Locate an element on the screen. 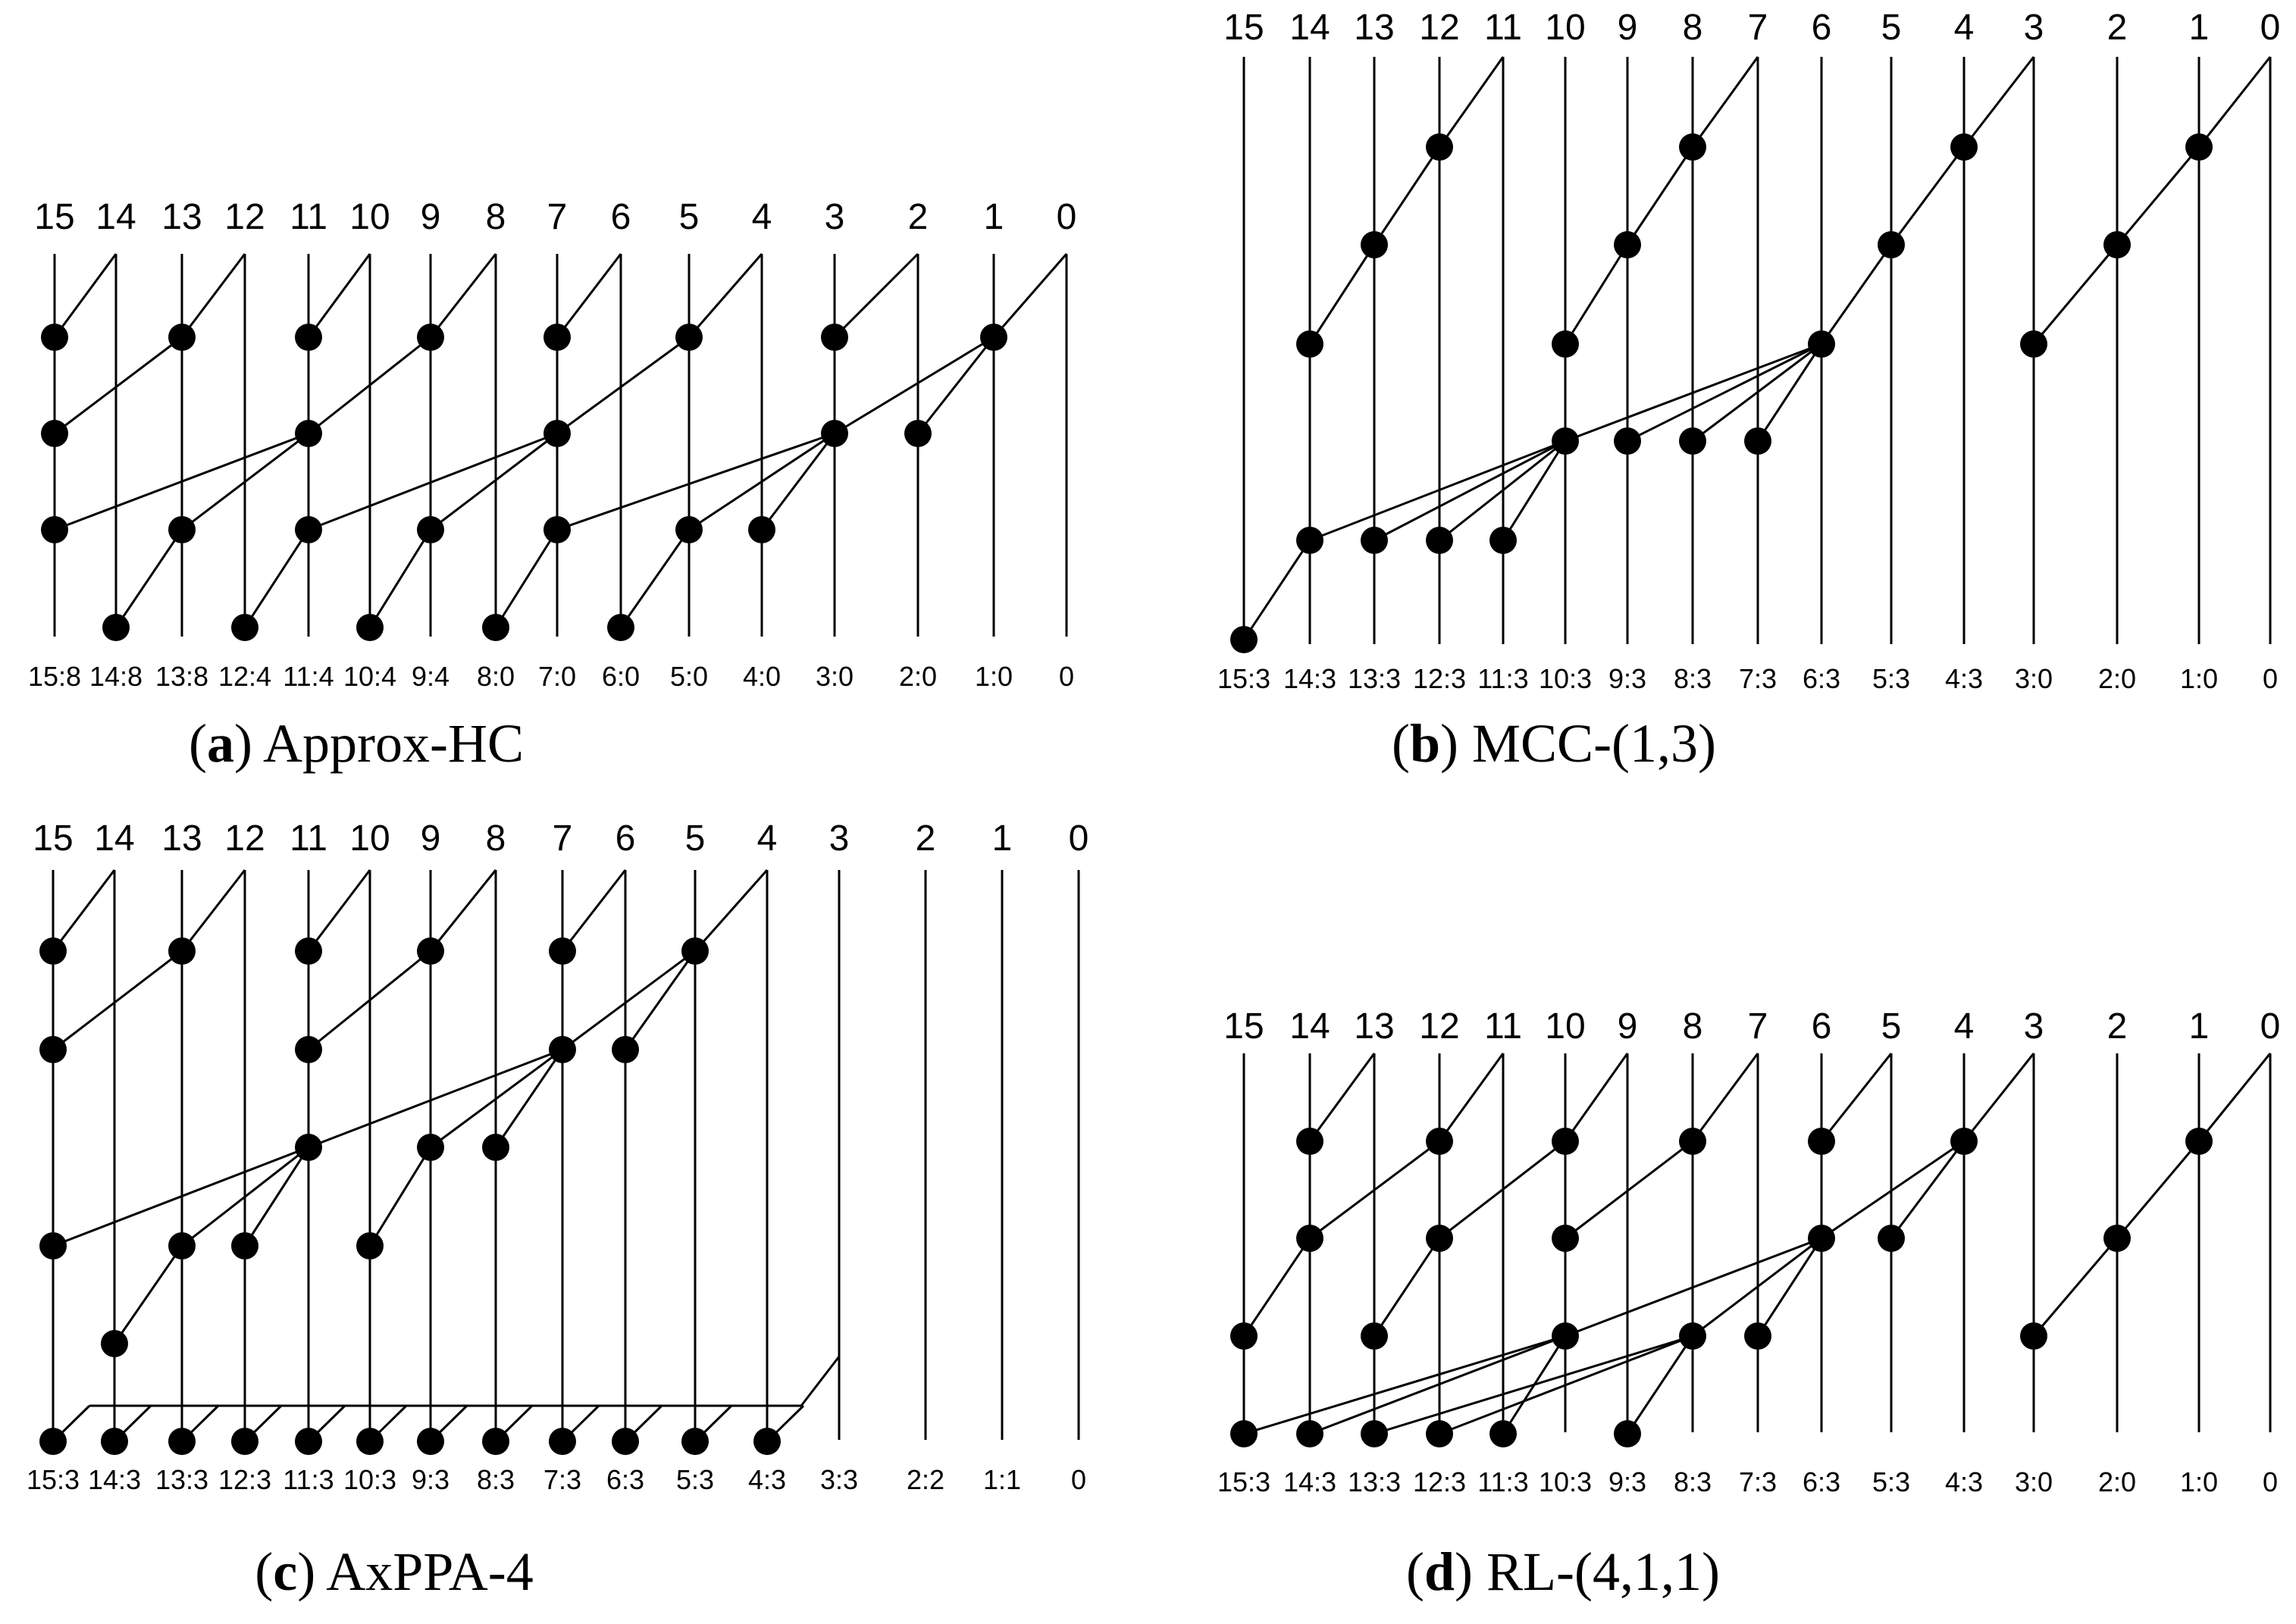 The height and width of the screenshot is (1624, 2296). output-span-label: 1:1 is located at coordinates (1002, 1479).